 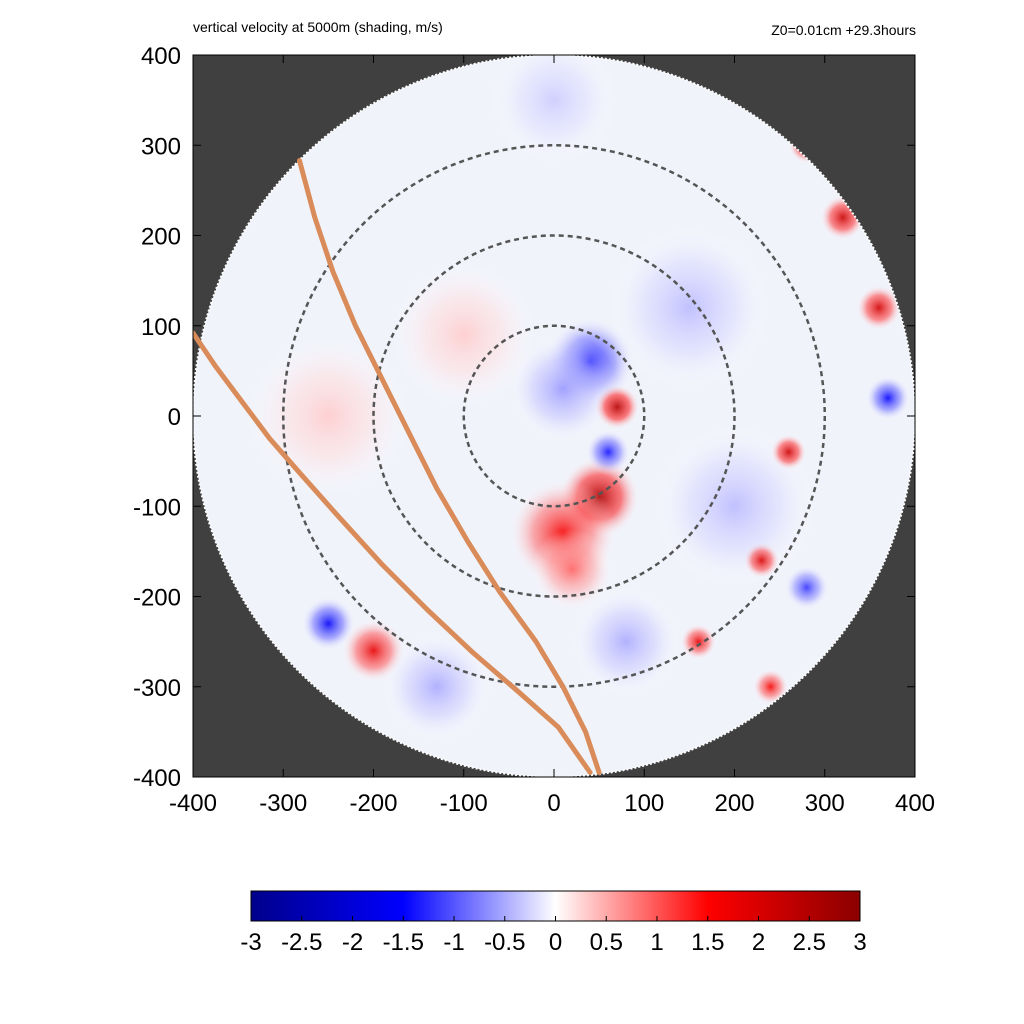 I want to click on x-tick-label: 400, so click(x=915, y=803).